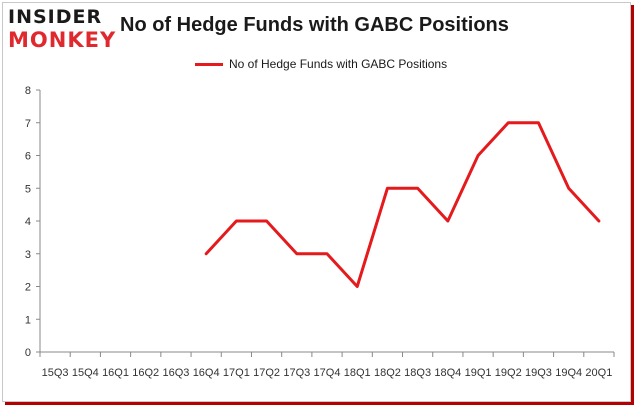 This screenshot has height=408, width=637. Describe the element at coordinates (387, 373) in the screenshot. I see `x-tick-label: 18Q2` at that location.